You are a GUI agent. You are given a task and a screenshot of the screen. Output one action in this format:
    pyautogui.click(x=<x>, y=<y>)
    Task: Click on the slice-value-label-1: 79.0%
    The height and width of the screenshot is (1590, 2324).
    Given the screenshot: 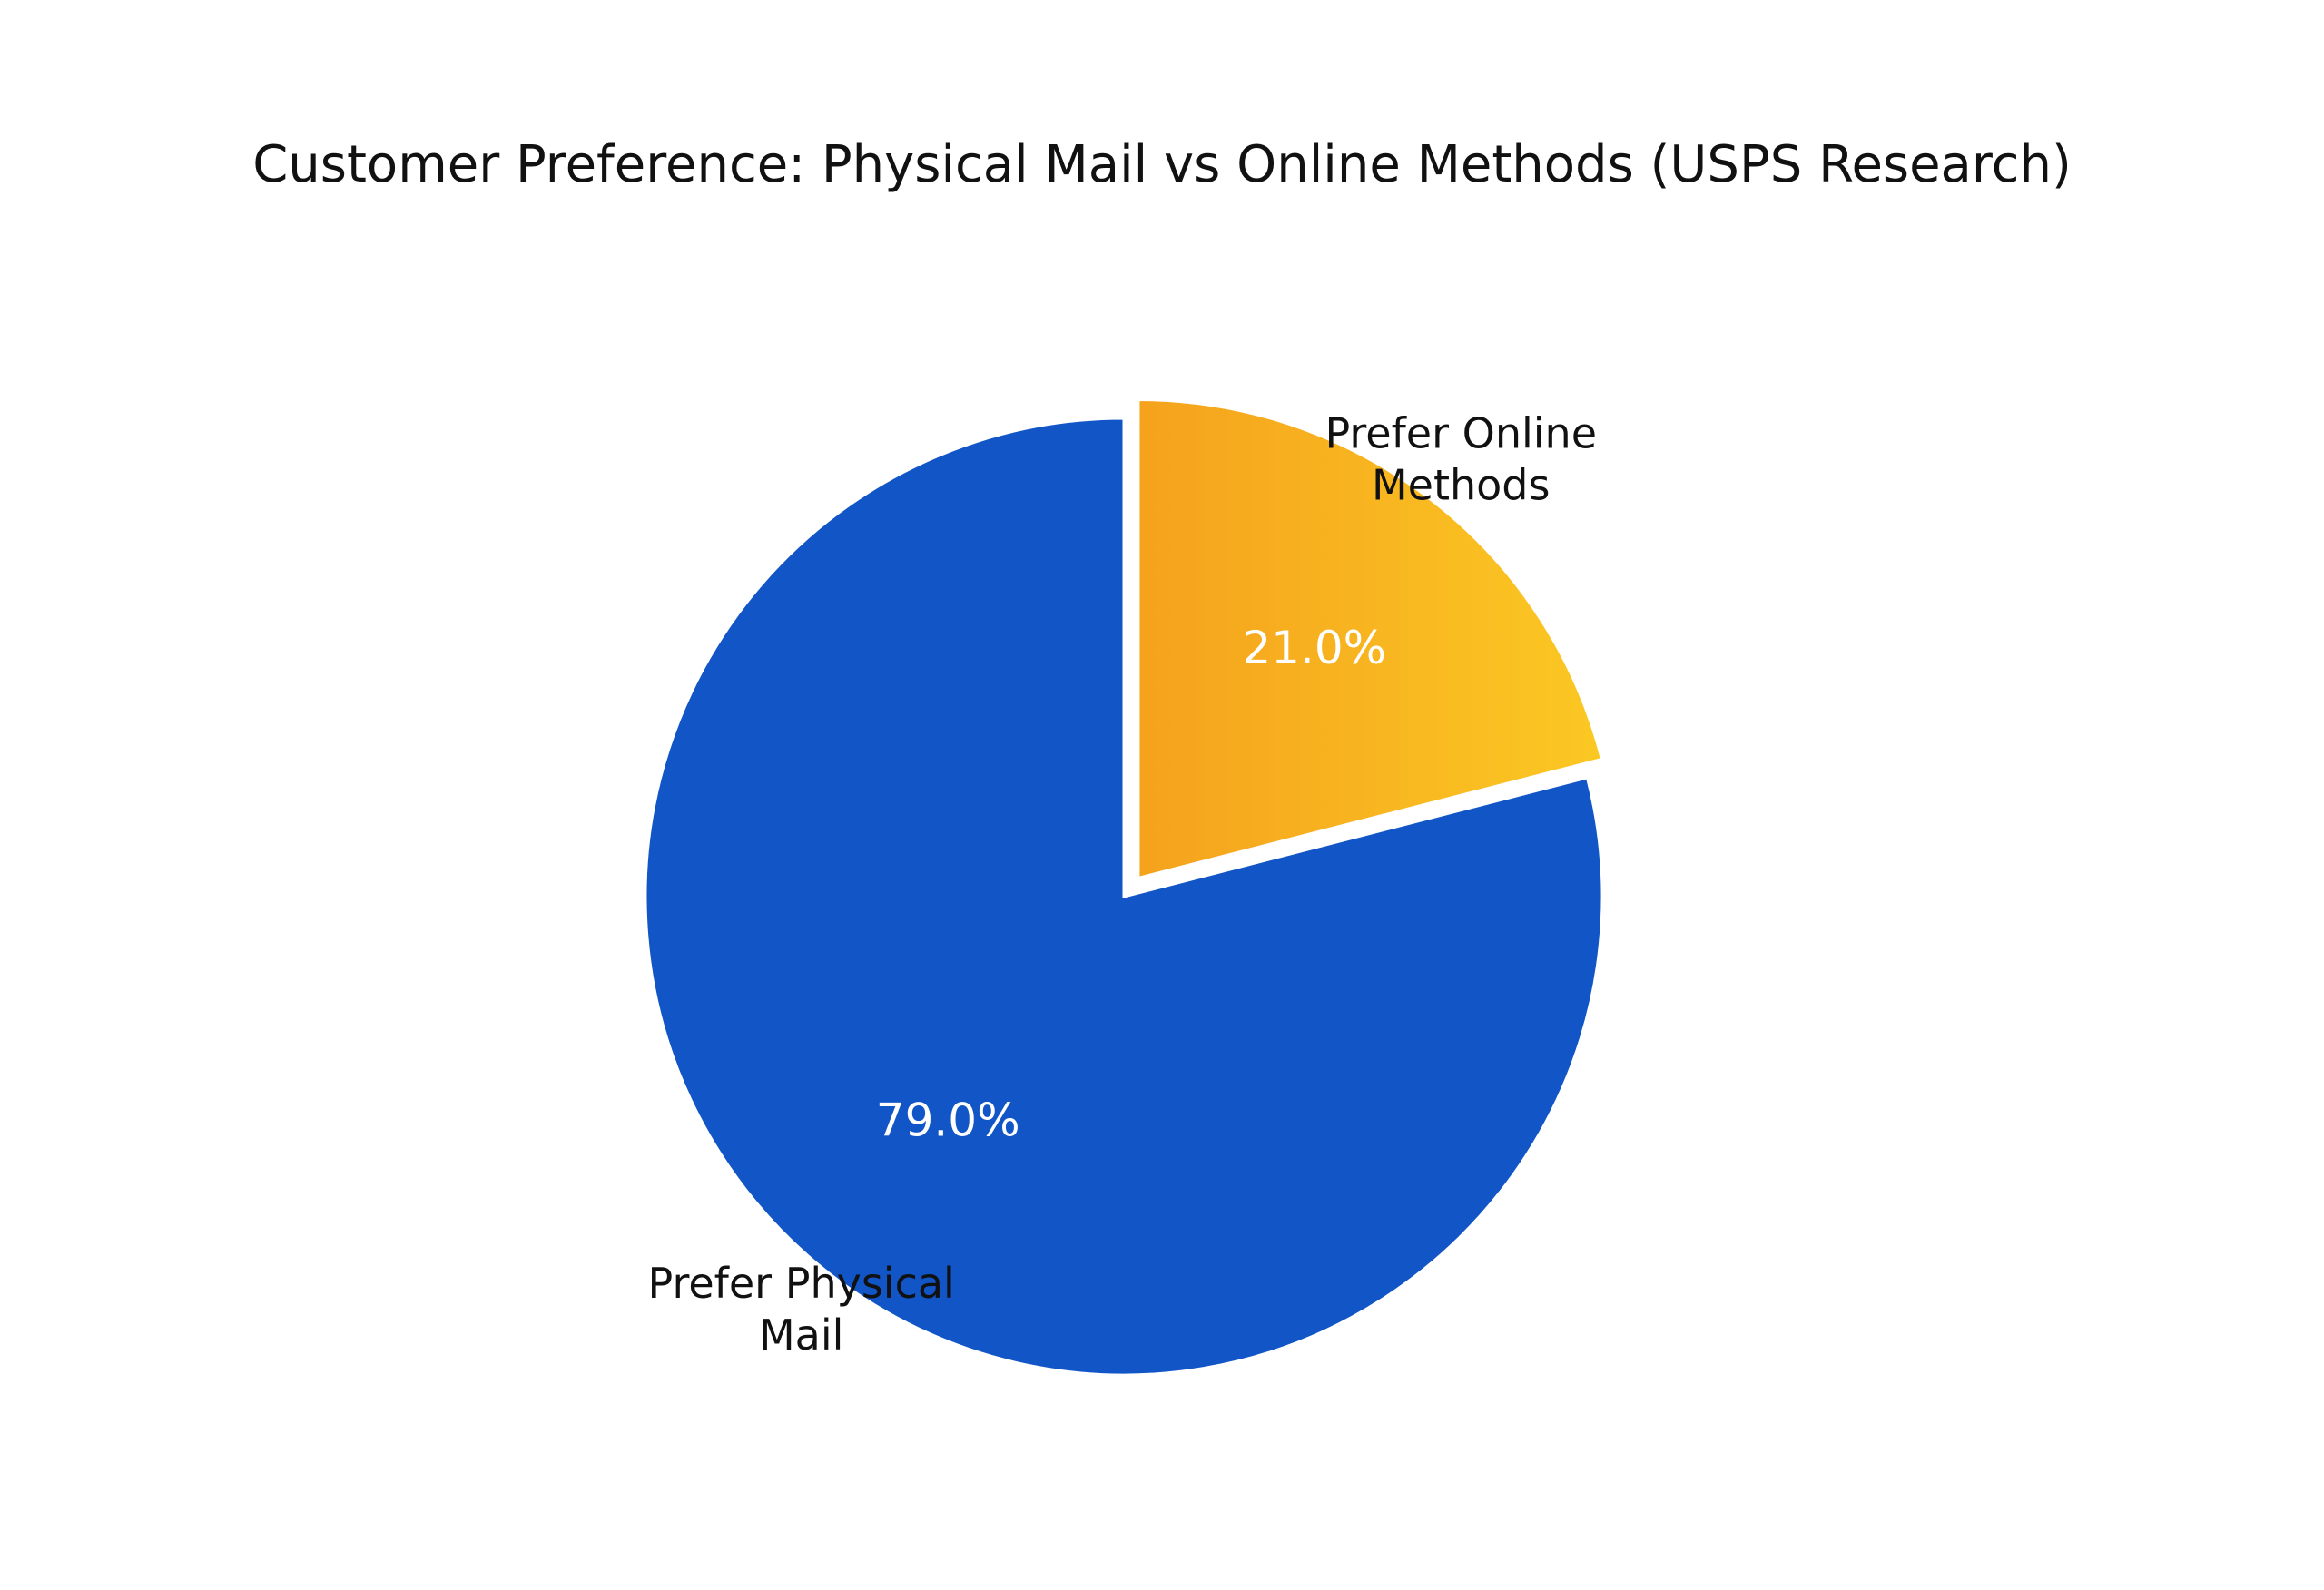 What is the action you would take?
    pyautogui.click(x=948, y=1120)
    